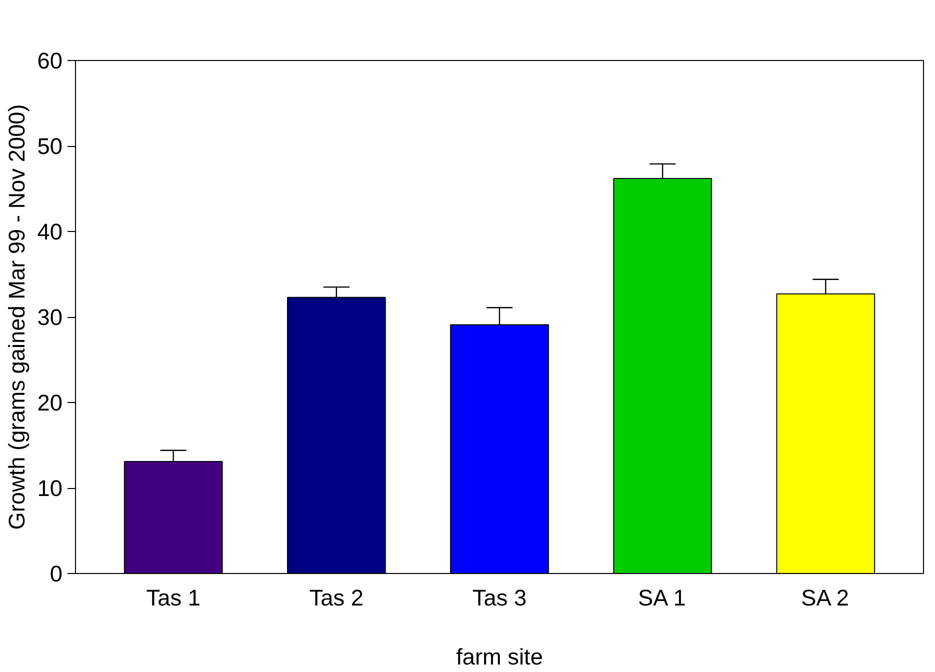 Image resolution: width=935 pixels, height=672 pixels. What do you see at coordinates (499, 597) in the screenshot?
I see `x-tick-label: Tas 3` at bounding box center [499, 597].